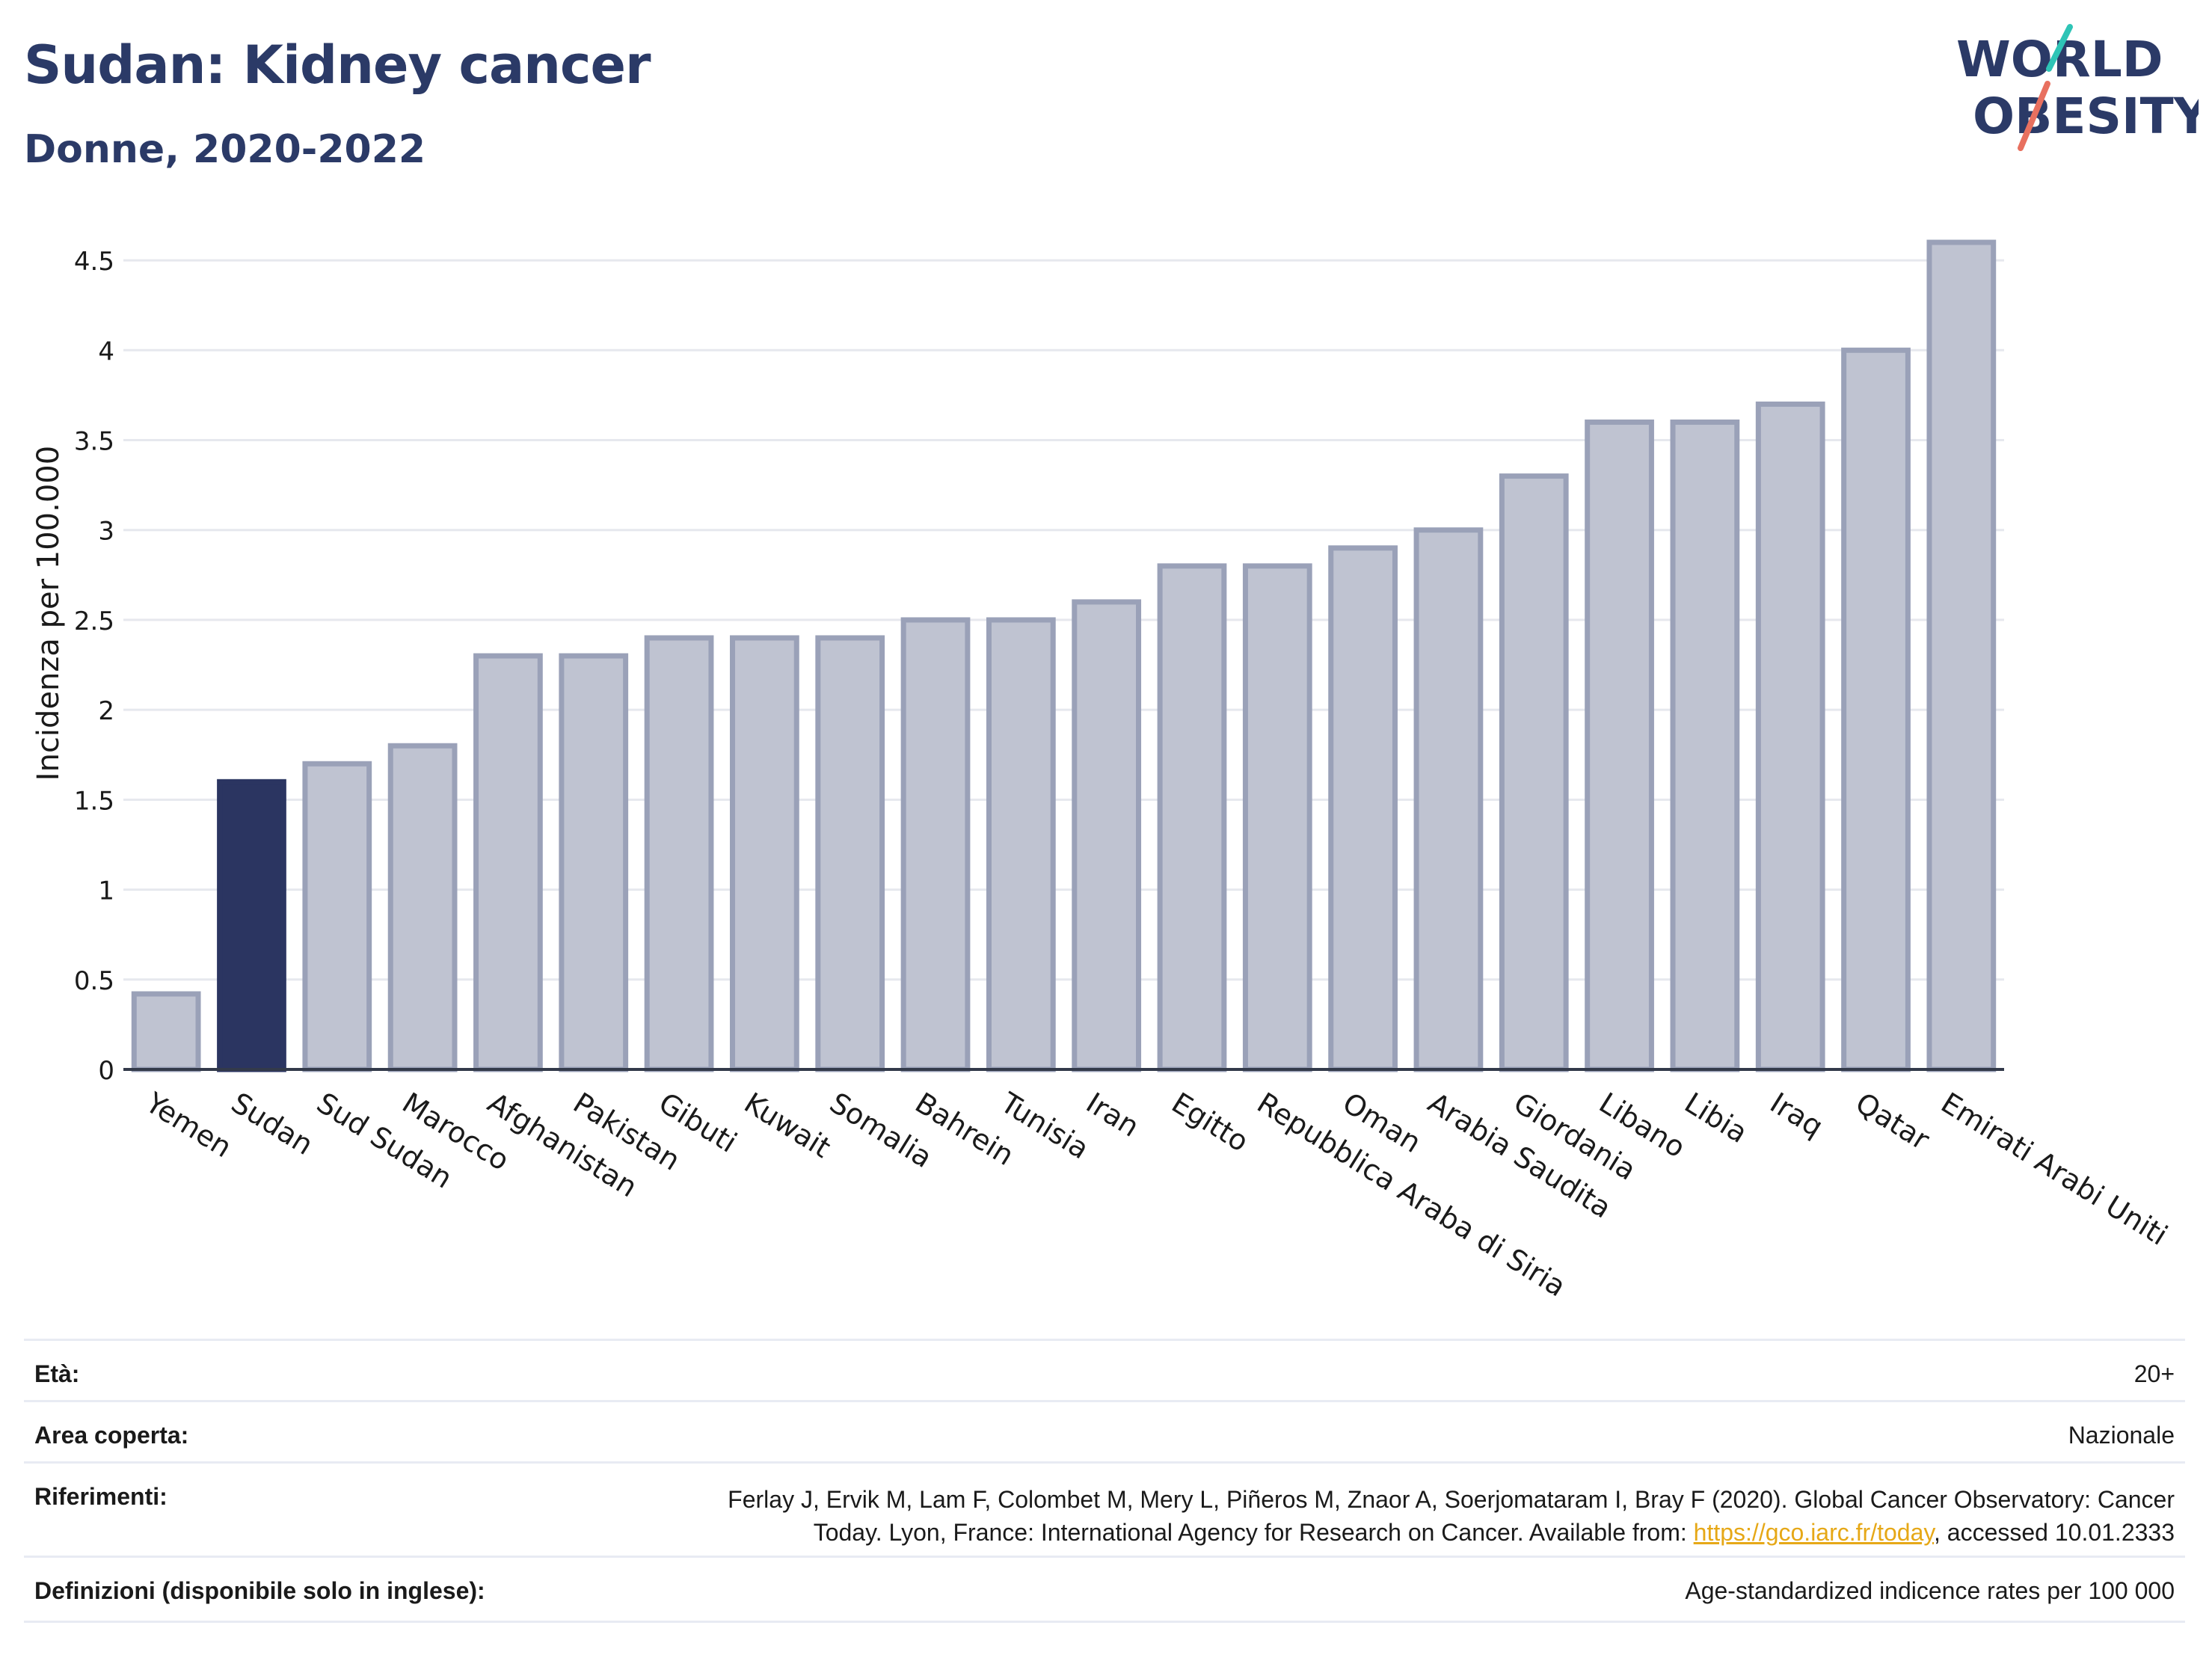 The height and width of the screenshot is (1655, 2212). Describe the element at coordinates (1104, 1432) in the screenshot. I see `meta-row-area: Area coperta: Nazionale` at that location.